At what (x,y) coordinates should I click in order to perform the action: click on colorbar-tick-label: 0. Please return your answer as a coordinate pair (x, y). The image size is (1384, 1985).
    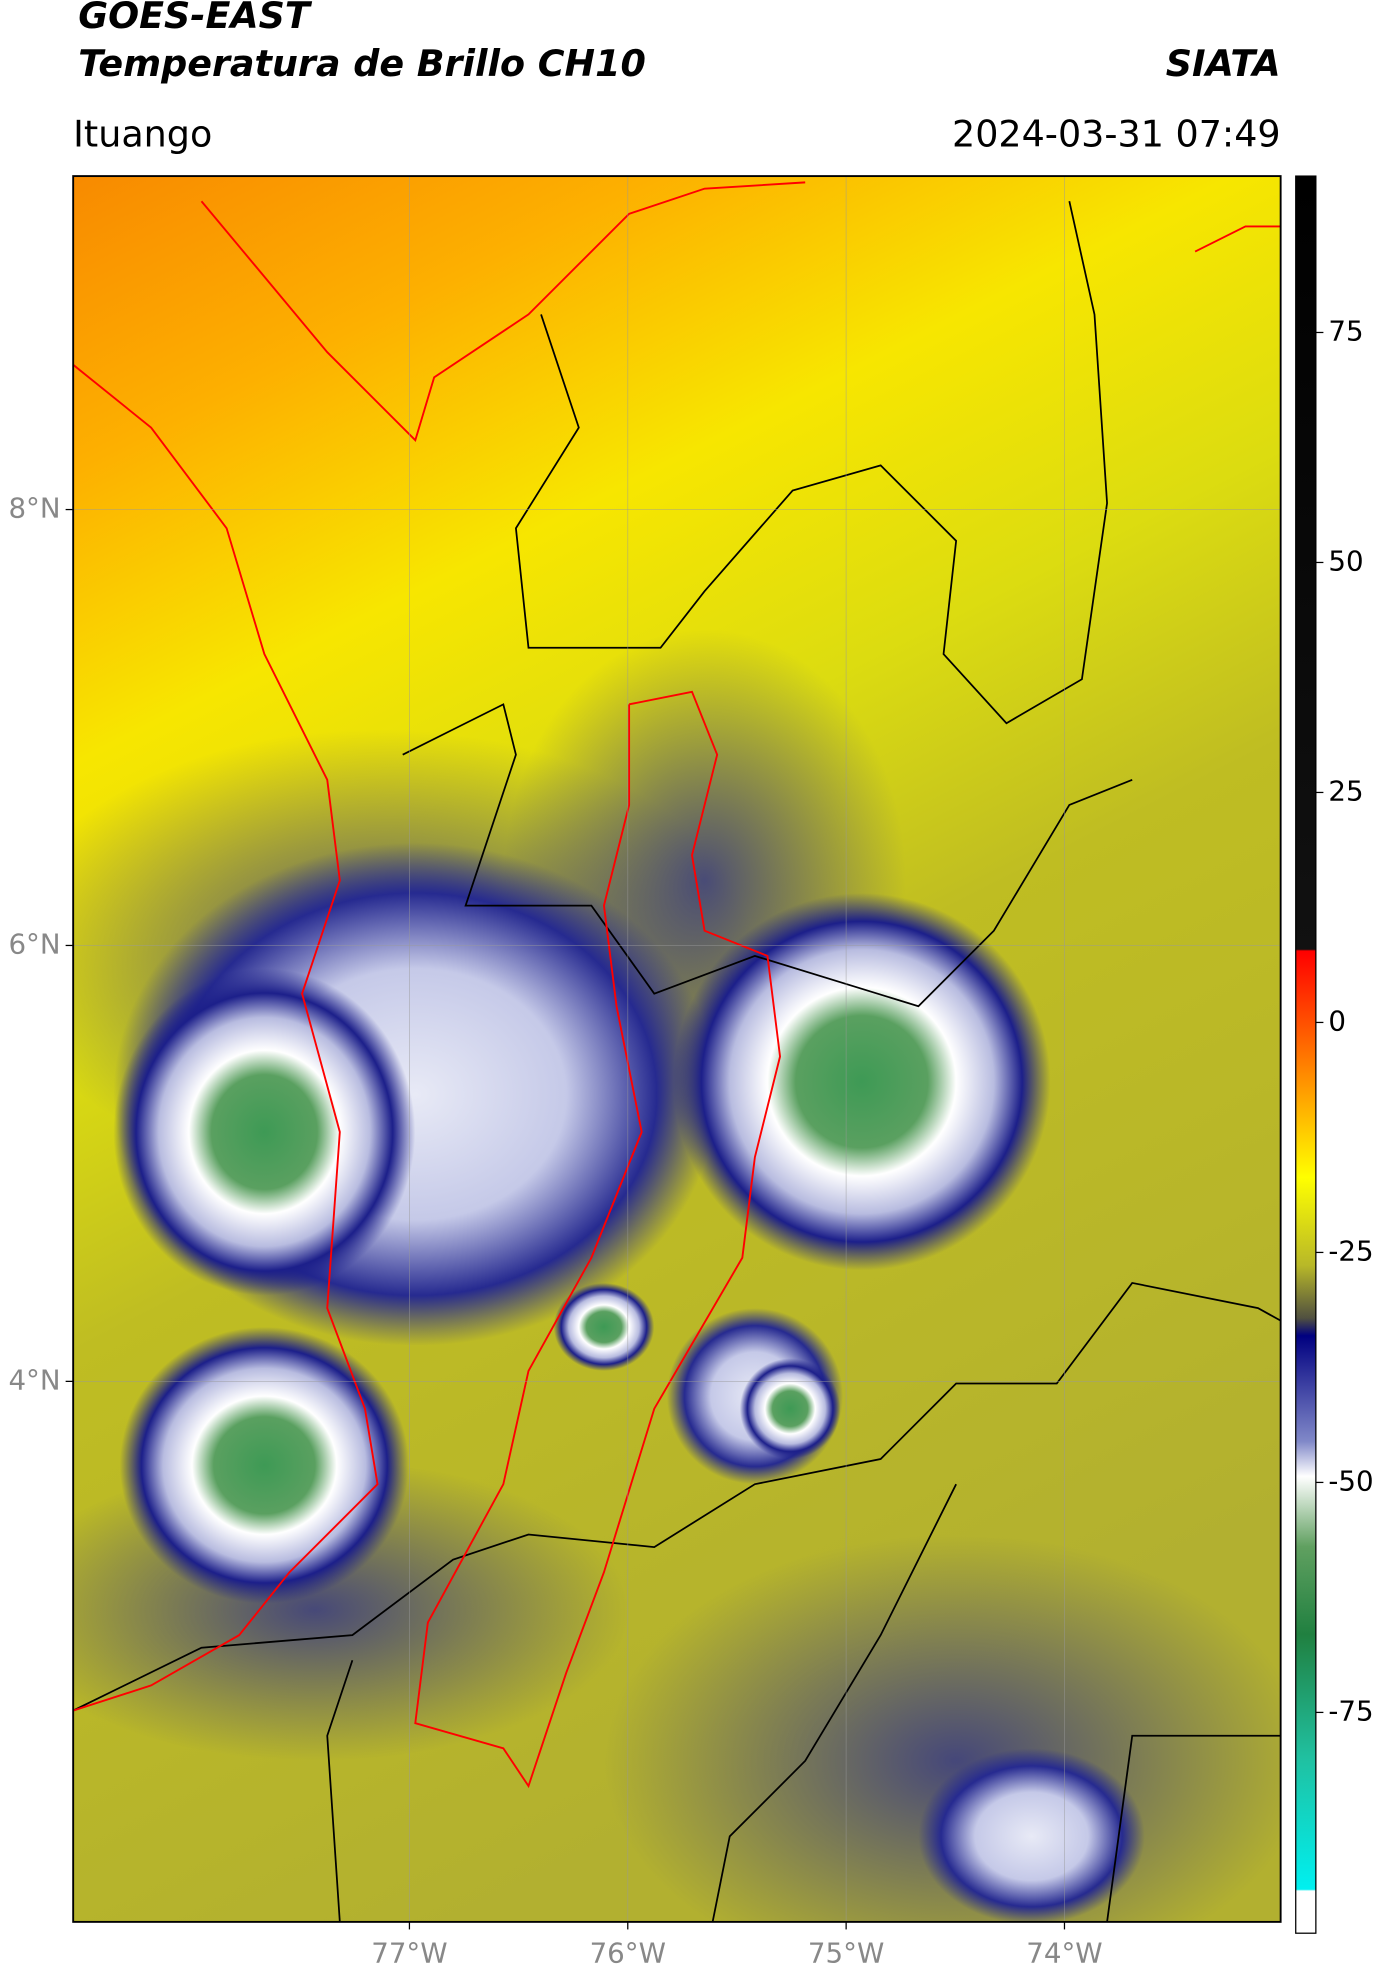
    Looking at the image, I should click on (1337, 1020).